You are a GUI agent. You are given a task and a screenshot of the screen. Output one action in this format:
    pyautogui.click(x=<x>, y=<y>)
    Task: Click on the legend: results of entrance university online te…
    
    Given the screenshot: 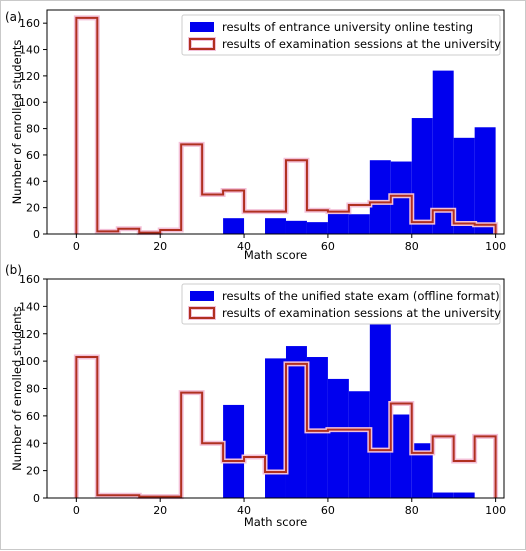 What is the action you would take?
    pyautogui.click(x=341, y=35)
    